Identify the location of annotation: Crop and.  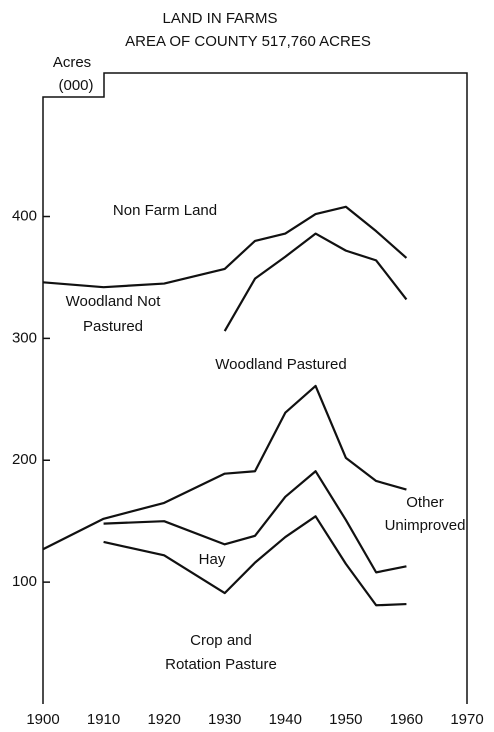
(221, 640).